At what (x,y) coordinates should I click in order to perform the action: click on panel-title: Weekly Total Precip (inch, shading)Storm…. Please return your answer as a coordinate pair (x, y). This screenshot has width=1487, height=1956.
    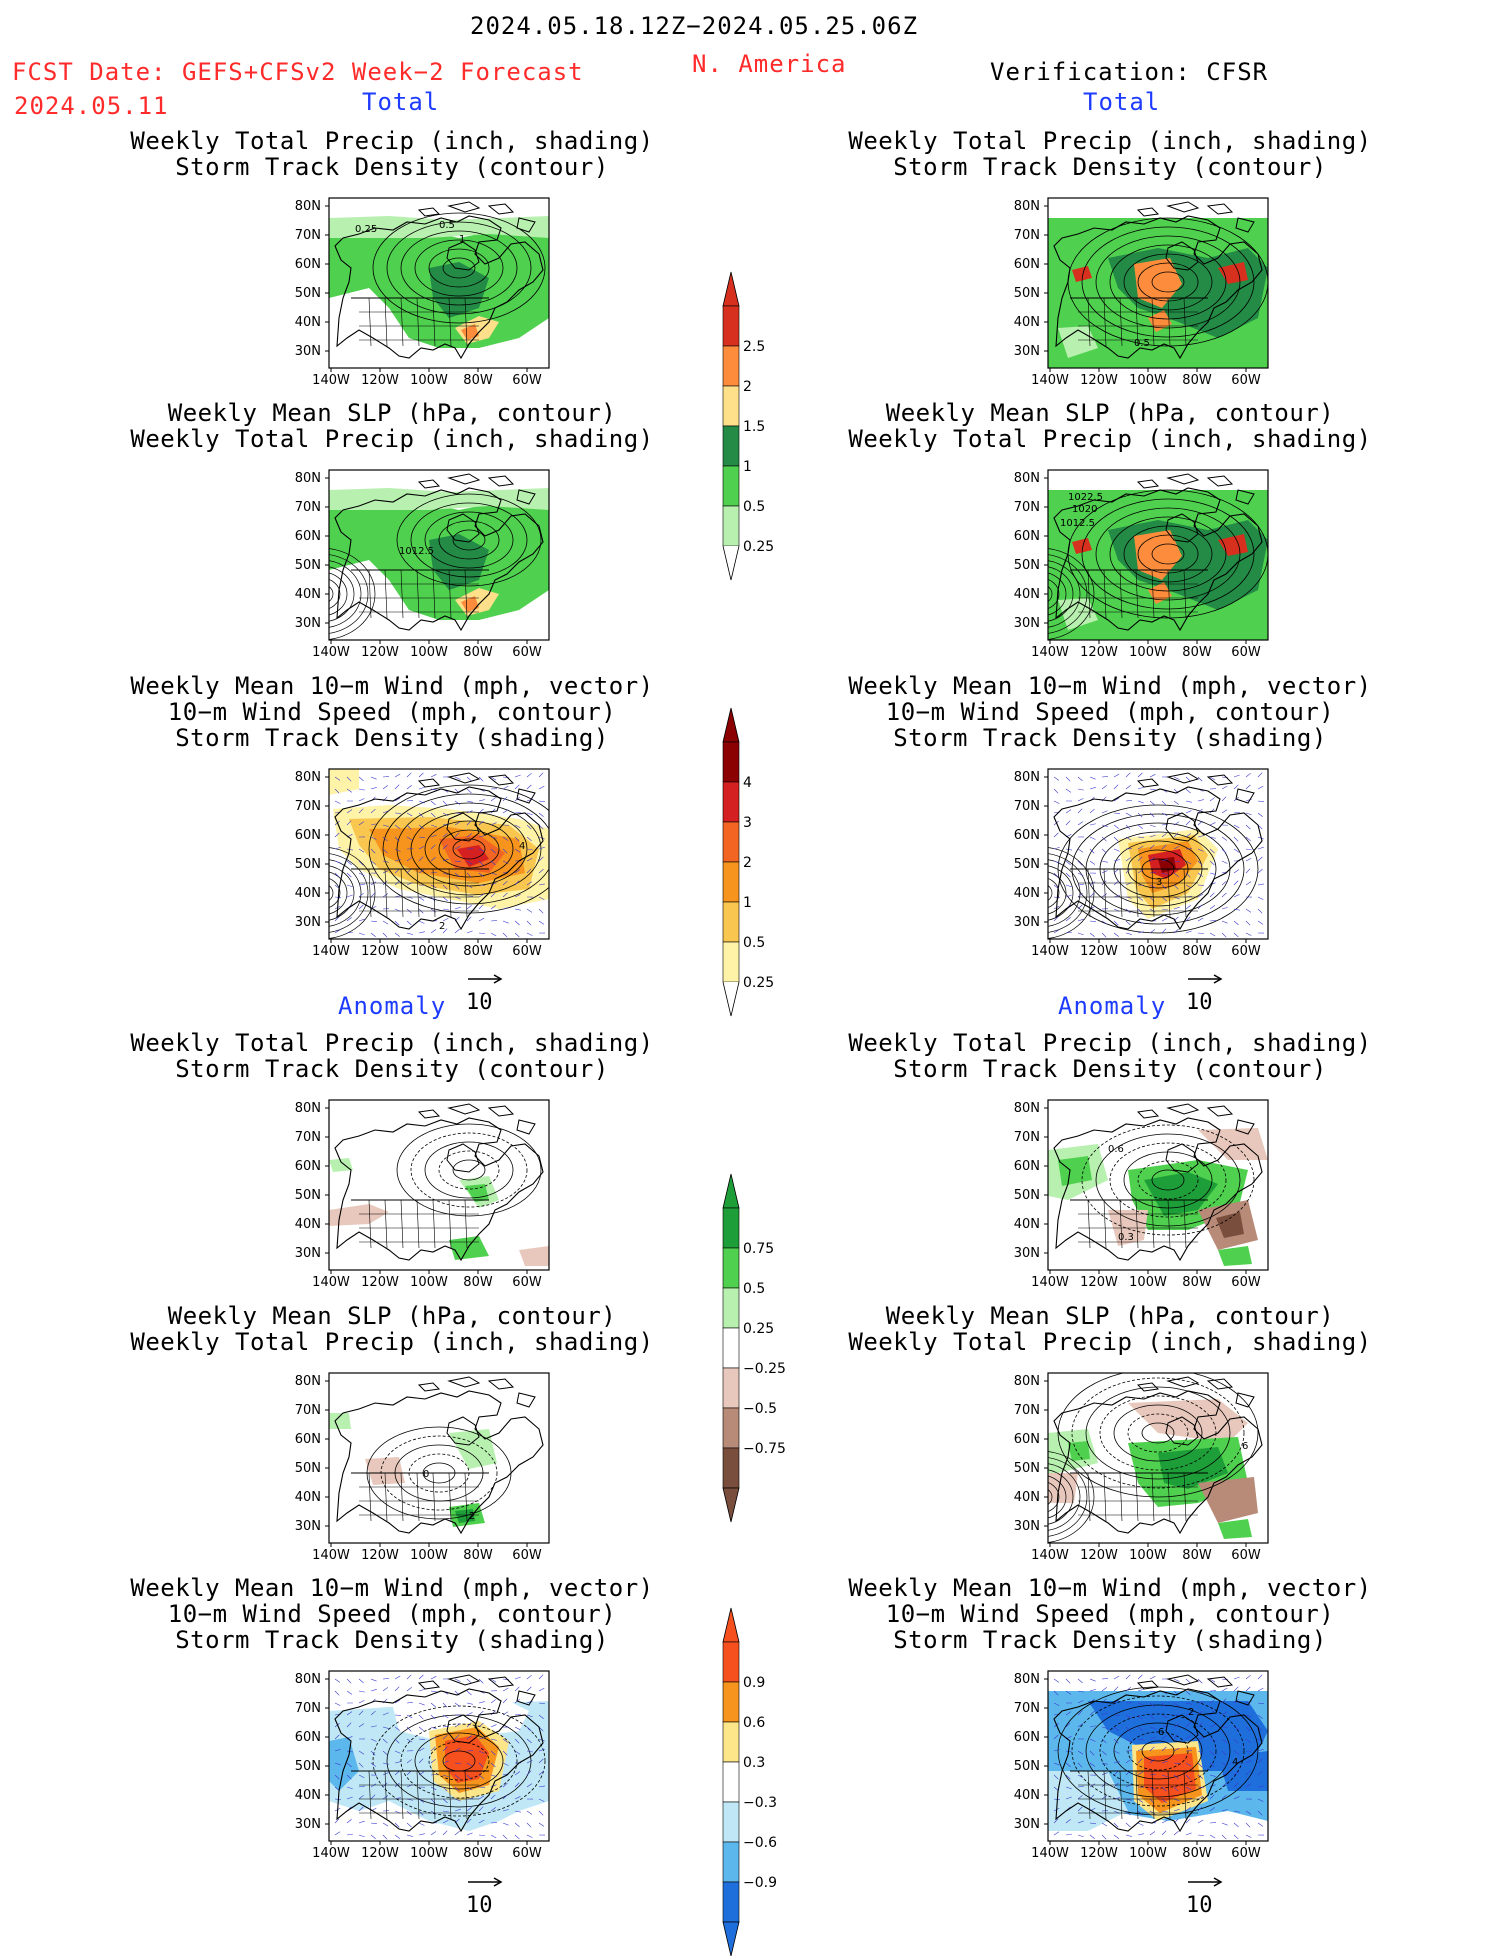
    Looking at the image, I should click on (392, 1056).